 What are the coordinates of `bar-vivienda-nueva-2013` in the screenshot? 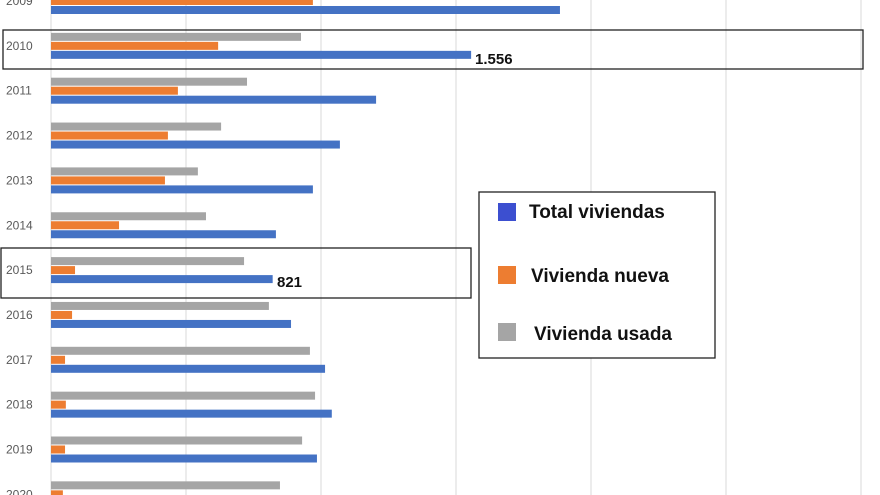 It's located at (108, 180).